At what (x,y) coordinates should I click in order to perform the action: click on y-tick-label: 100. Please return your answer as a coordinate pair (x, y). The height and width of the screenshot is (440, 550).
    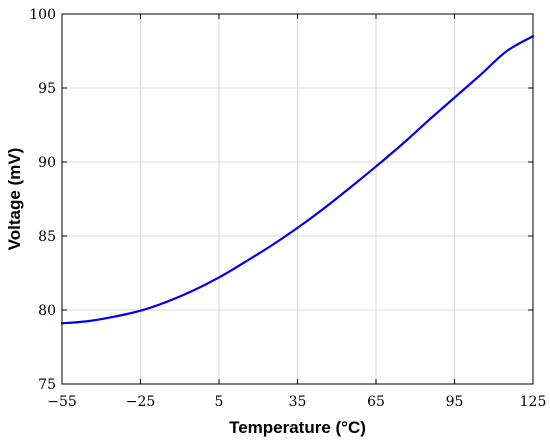
    Looking at the image, I should click on (42, 15).